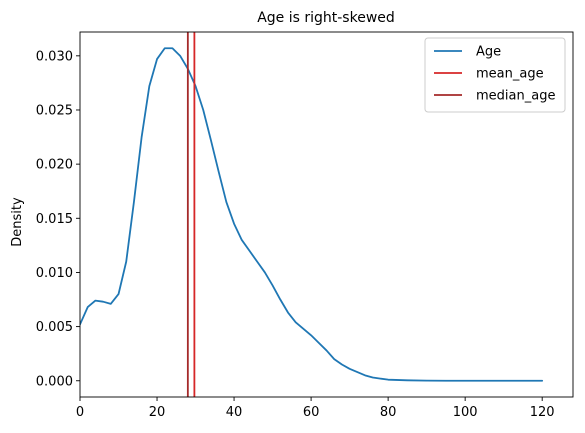 The width and height of the screenshot is (585, 433). I want to click on y-tick-label: 0.000, so click(54, 381).